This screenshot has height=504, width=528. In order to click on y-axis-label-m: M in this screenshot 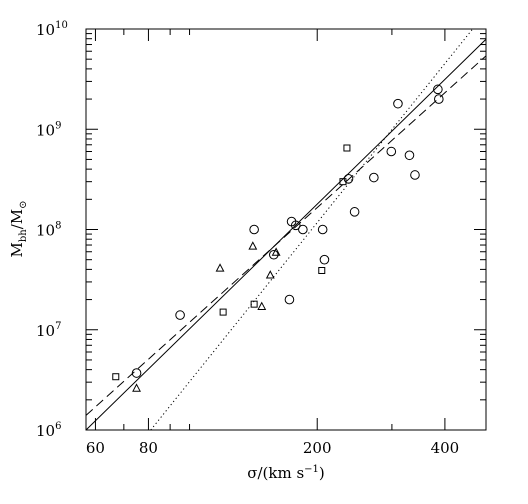, I will do `click(17, 249)`.